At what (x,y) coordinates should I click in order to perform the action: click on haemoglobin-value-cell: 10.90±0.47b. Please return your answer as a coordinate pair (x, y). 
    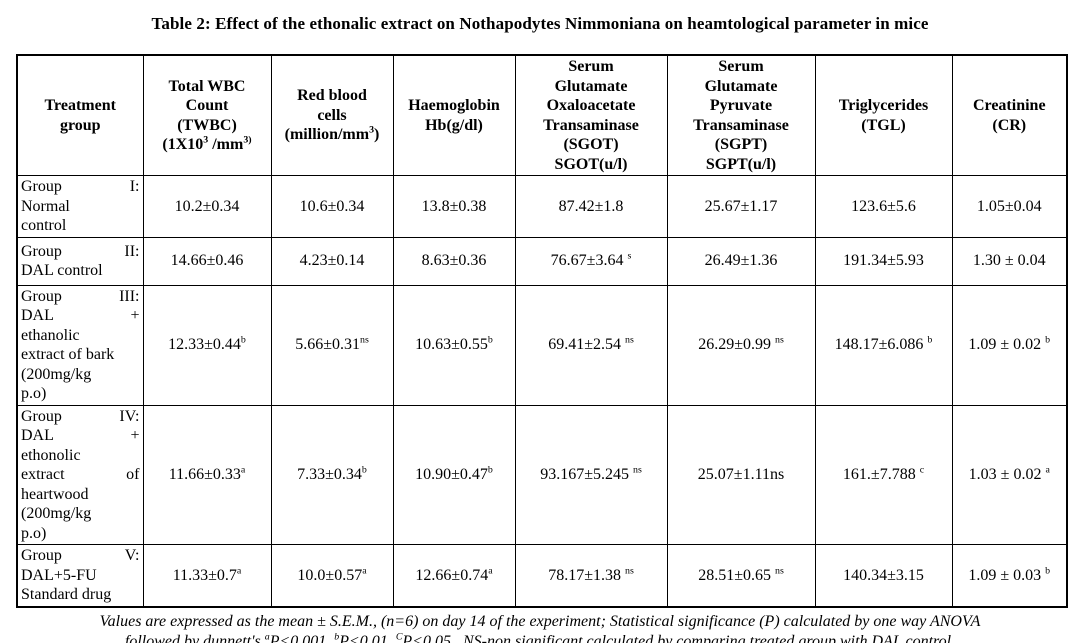
    Looking at the image, I should click on (454, 475).